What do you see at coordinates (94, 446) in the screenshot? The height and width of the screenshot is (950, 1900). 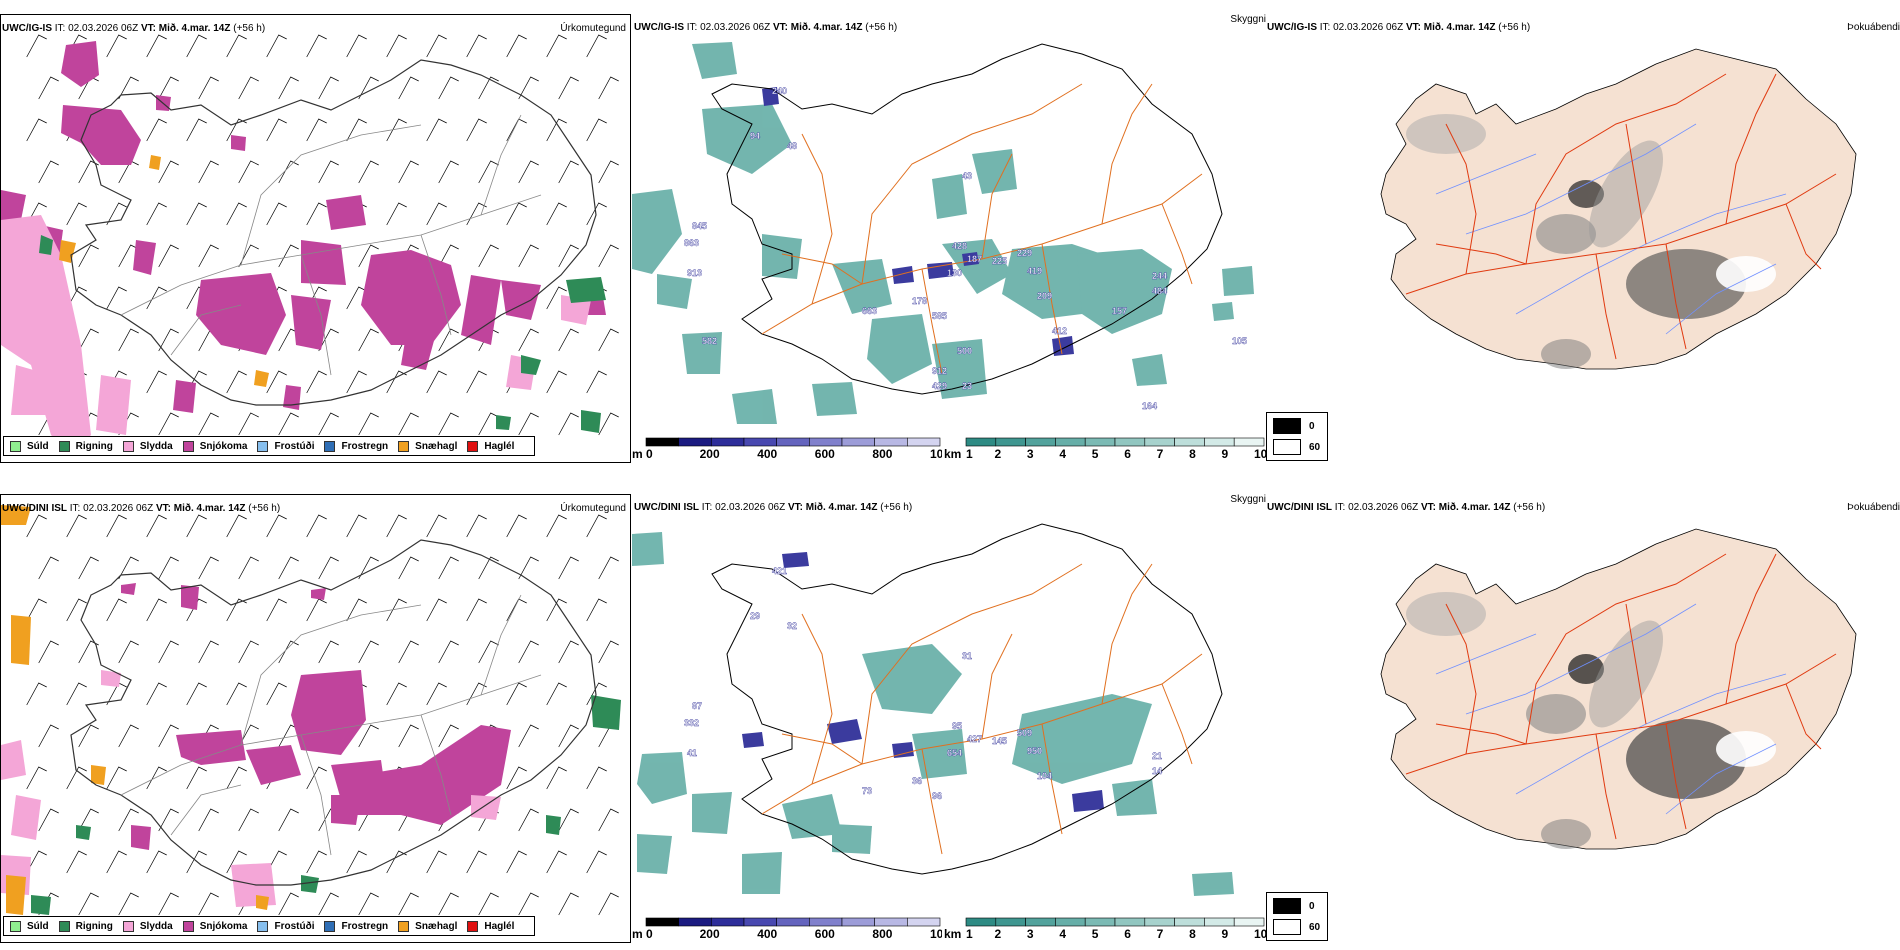 I see `legend-label: Rigning` at bounding box center [94, 446].